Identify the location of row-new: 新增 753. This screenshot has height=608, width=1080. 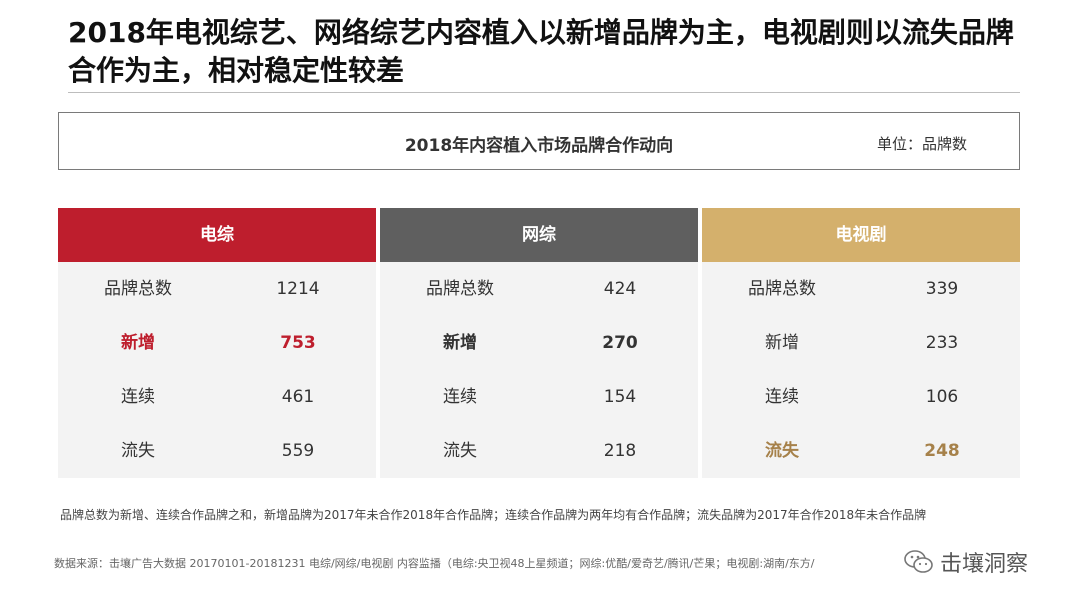
(217, 343).